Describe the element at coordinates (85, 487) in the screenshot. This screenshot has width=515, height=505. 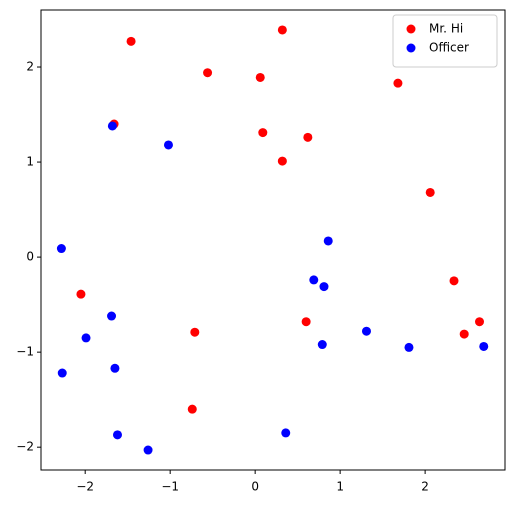
I see `x-tick-label: −2` at that location.